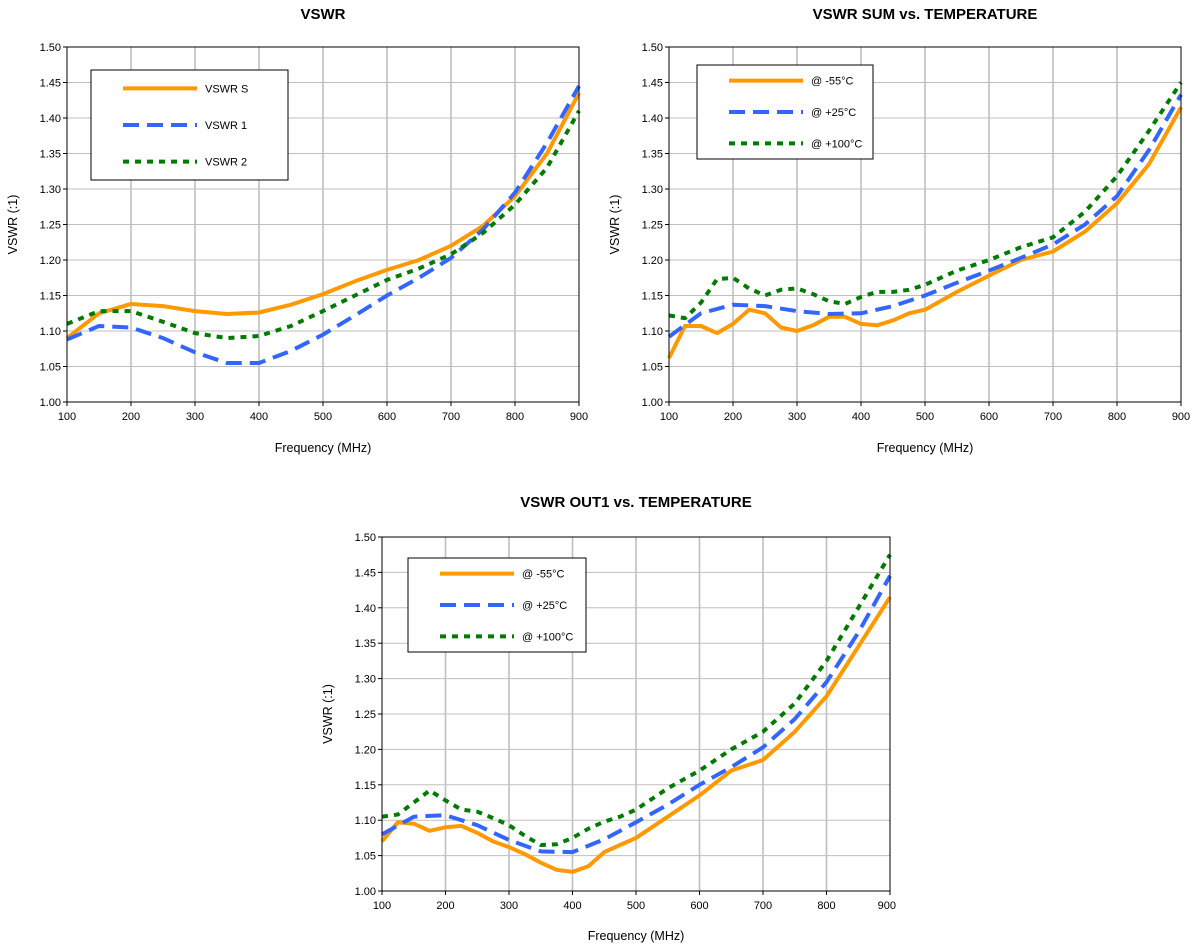 The width and height of the screenshot is (1194, 948). Describe the element at coordinates (226, 89) in the screenshot. I see `legend-label-1: VSWR S` at that location.